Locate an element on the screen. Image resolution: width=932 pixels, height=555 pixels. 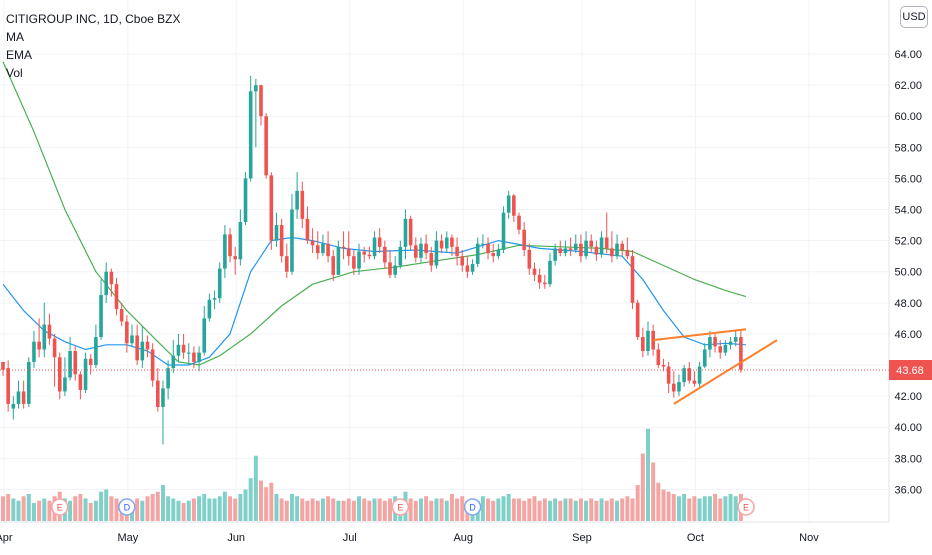
dividend-marker is located at coordinates (127, 507).